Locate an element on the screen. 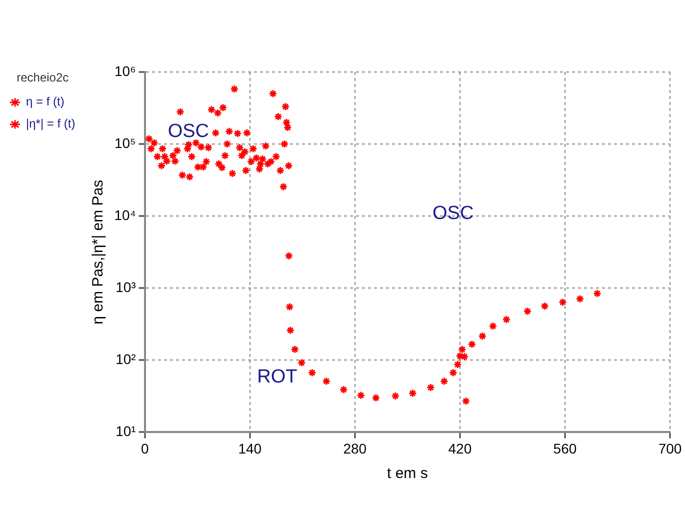 This screenshot has width=685, height=517. x-tick-label: 0 is located at coordinates (144, 448).